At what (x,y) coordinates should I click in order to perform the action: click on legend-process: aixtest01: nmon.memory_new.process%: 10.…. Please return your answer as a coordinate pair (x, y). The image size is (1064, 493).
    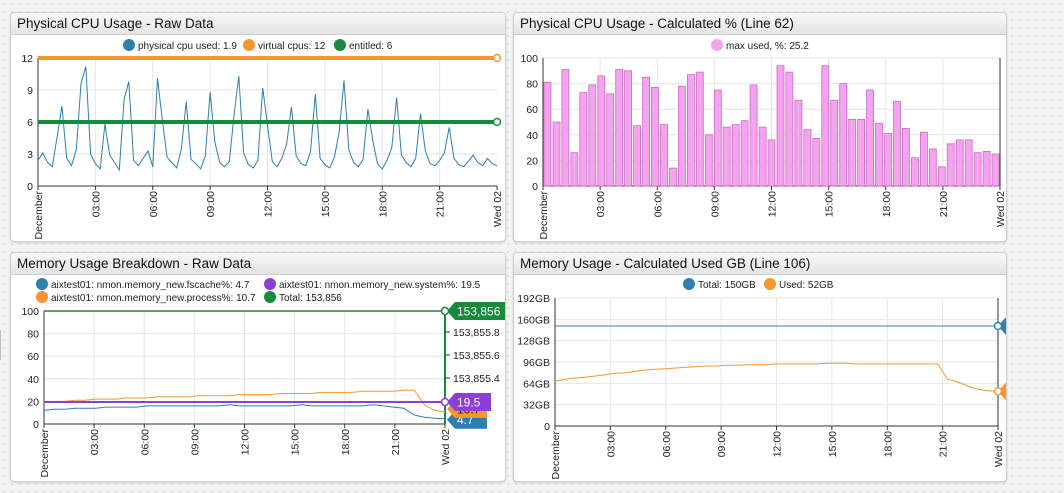
    Looking at the image, I should click on (153, 298).